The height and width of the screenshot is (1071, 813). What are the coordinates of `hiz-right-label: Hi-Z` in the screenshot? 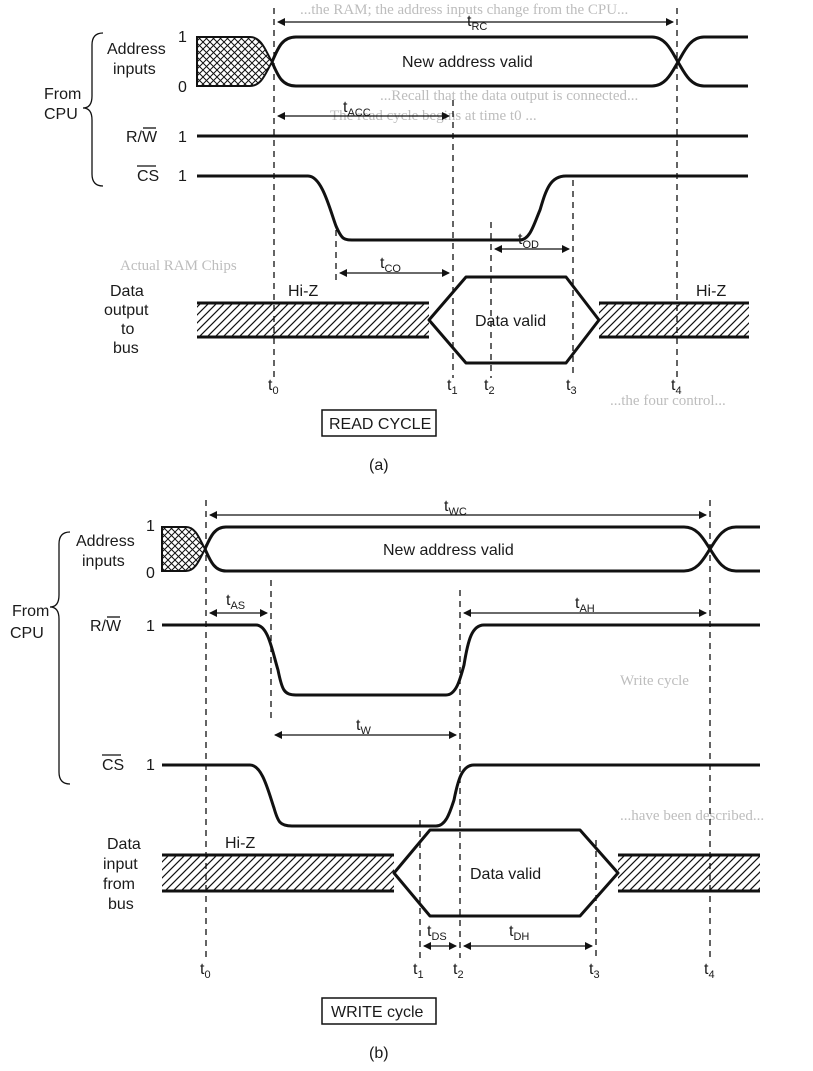 It's located at (711, 291).